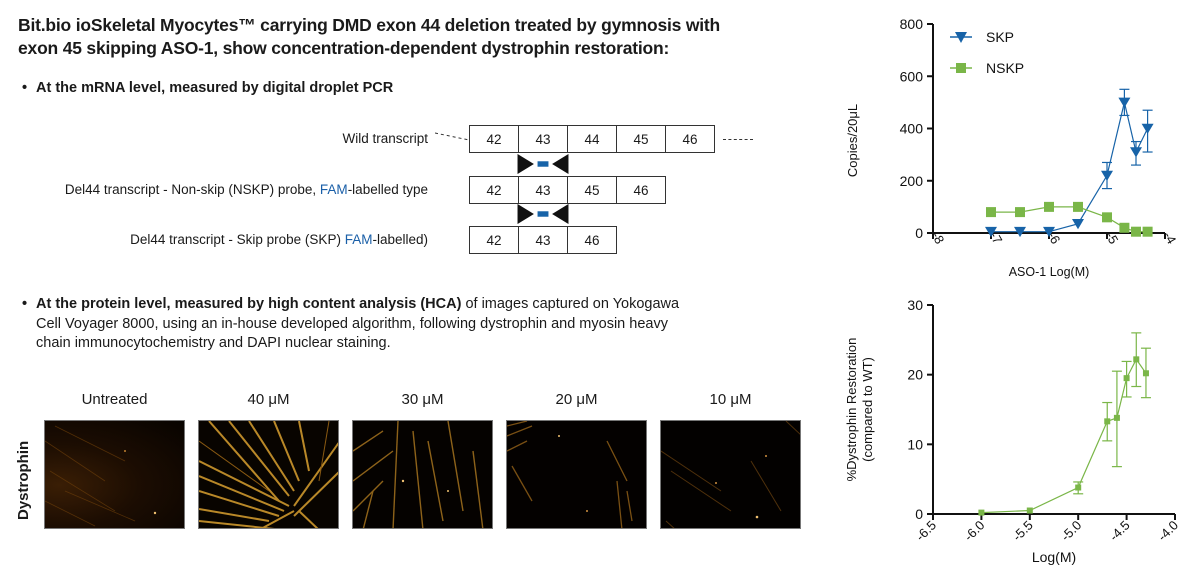 This screenshot has height=583, width=1196. Describe the element at coordinates (915, 305) in the screenshot. I see `y-tick-label: 30` at that location.